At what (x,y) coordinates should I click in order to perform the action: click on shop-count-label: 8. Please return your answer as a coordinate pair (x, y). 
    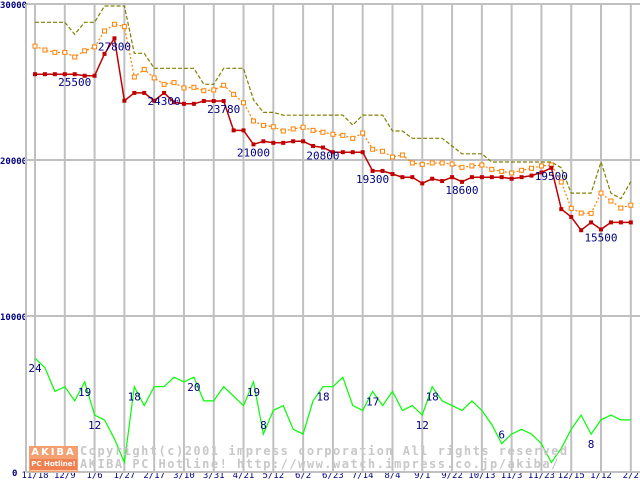
    Looking at the image, I should click on (263, 425).